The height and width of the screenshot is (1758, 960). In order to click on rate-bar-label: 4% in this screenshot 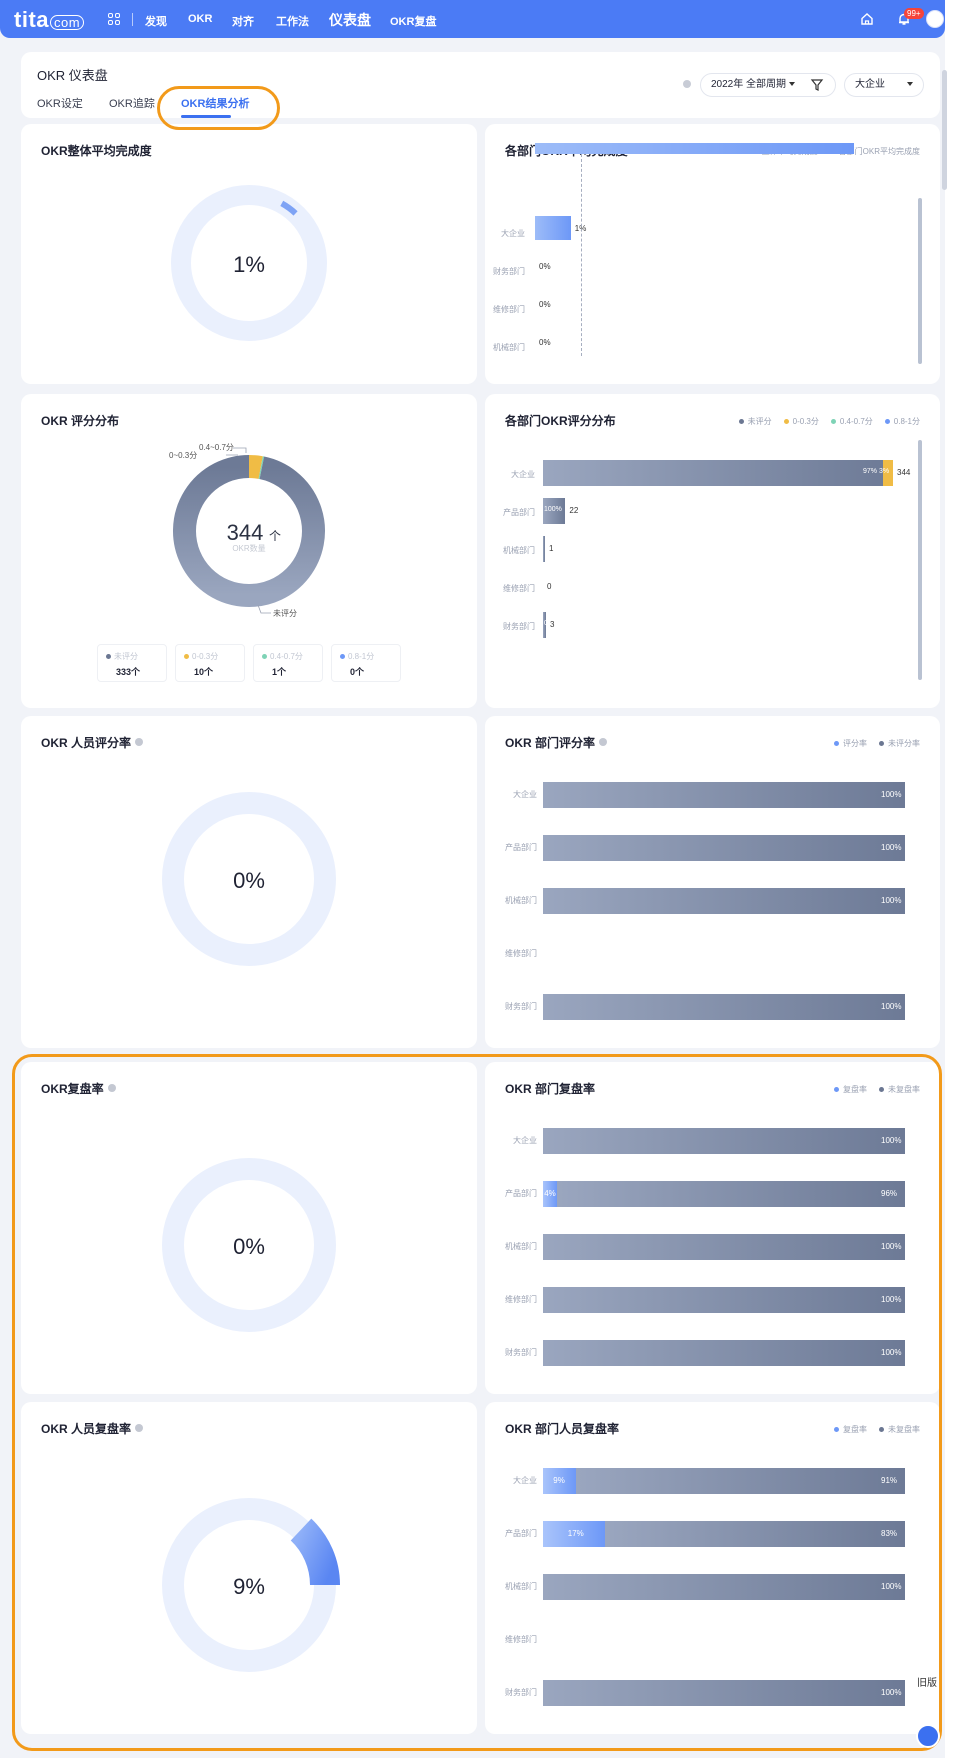, I will do `click(550, 1193)`.